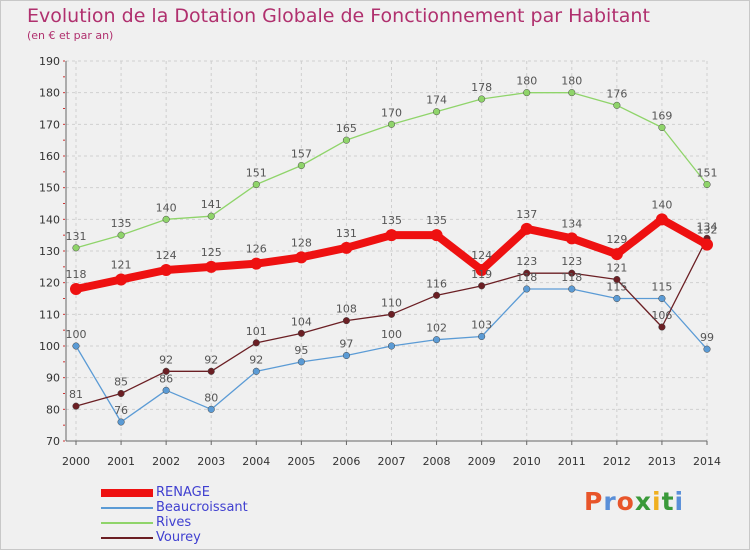  Describe the element at coordinates (256, 359) in the screenshot. I see `data-label-beaucroissant: 92` at that location.